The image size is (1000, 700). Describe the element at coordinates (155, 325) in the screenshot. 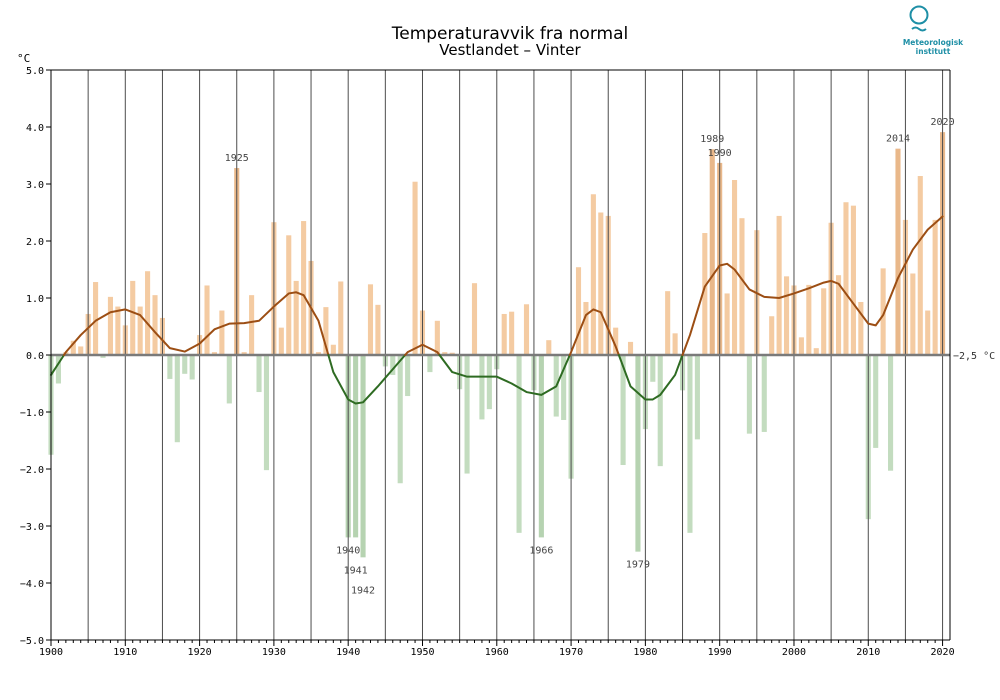

I see `bar-1914` at that location.